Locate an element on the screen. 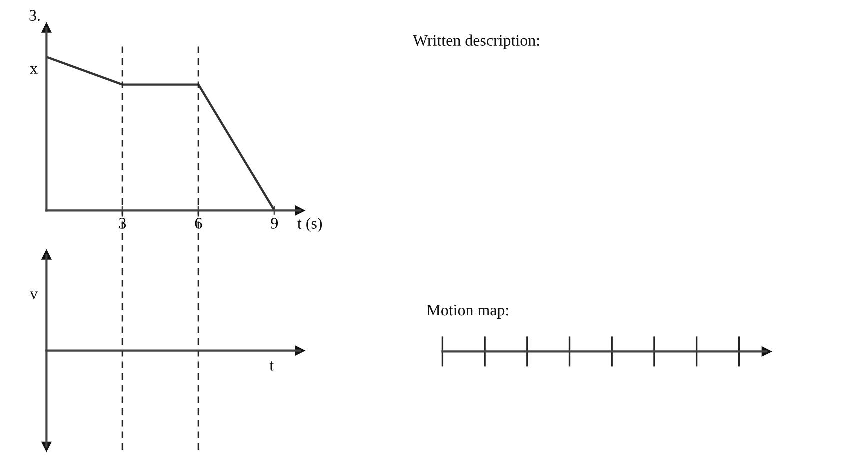 The image size is (866, 455). text: Motion map: is located at coordinates (467, 311).